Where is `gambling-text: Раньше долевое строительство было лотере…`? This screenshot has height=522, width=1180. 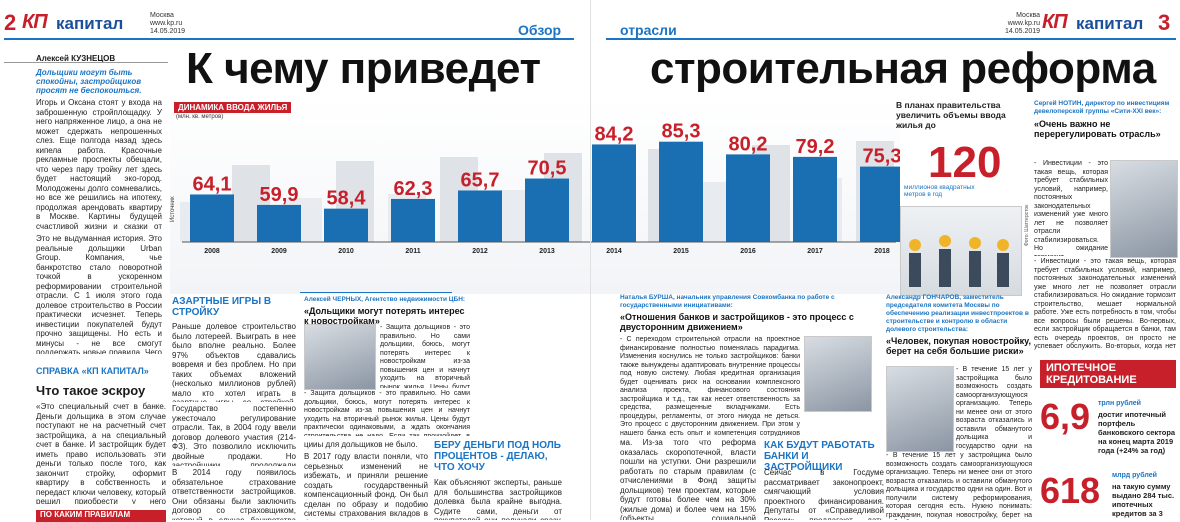 gambling-text: Раньше долевое строительство было лотере… is located at coordinates (234, 362).